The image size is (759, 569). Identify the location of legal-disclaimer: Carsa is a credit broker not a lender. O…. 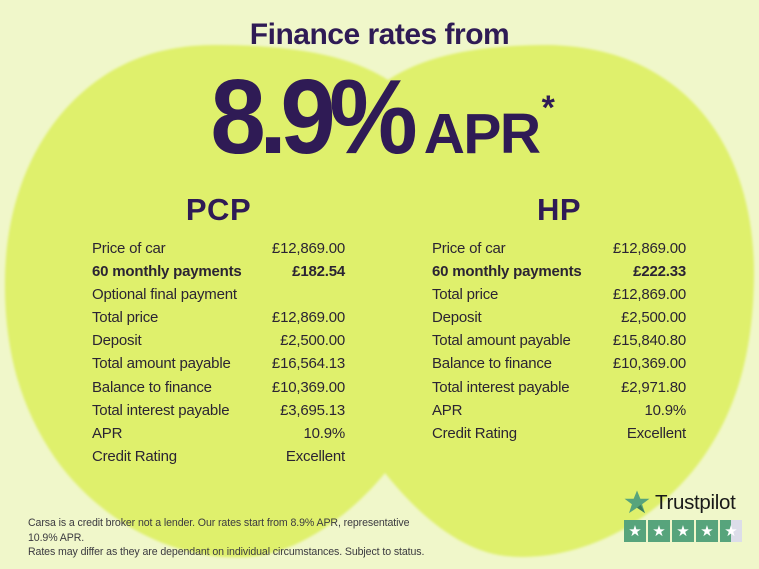
(228, 538).